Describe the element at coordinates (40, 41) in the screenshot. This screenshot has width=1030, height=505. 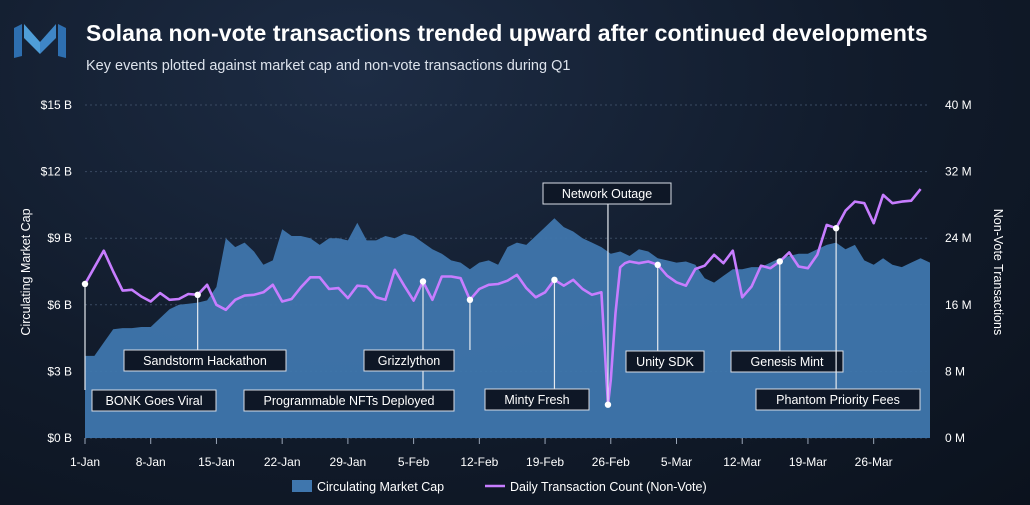
I see `brand-logo` at that location.